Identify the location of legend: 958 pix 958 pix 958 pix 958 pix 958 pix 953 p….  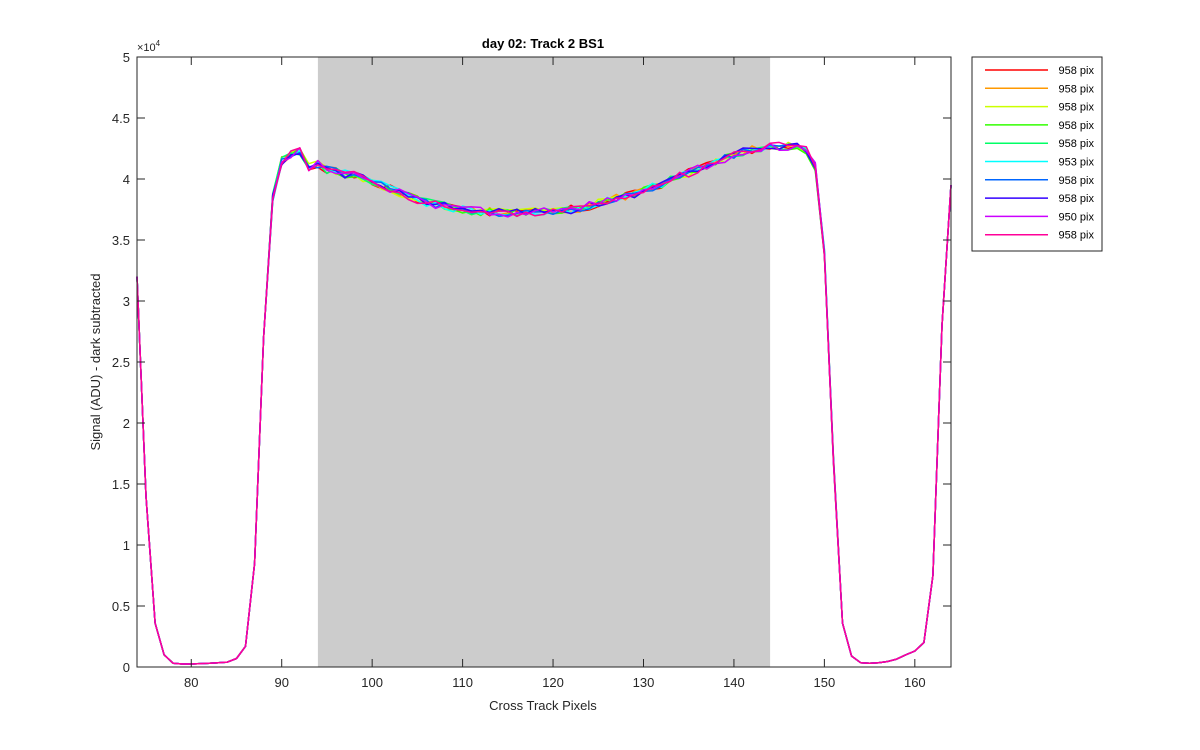
(1037, 154).